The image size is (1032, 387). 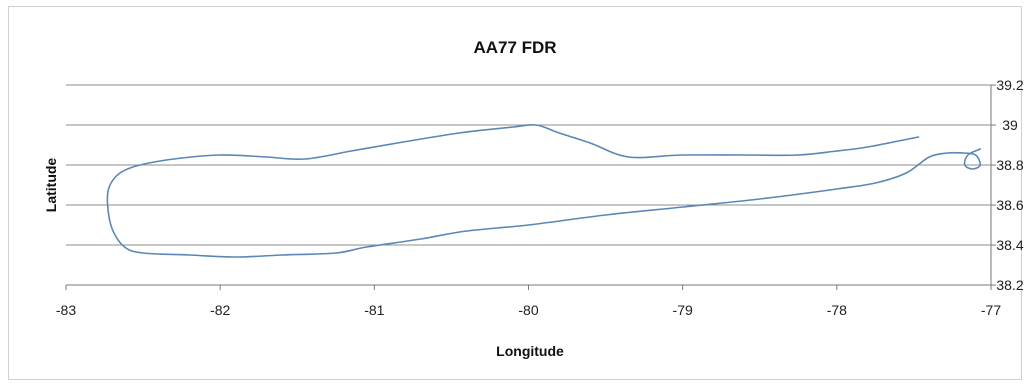 What do you see at coordinates (1010, 125) in the screenshot?
I see `y-tick-label: 39` at bounding box center [1010, 125].